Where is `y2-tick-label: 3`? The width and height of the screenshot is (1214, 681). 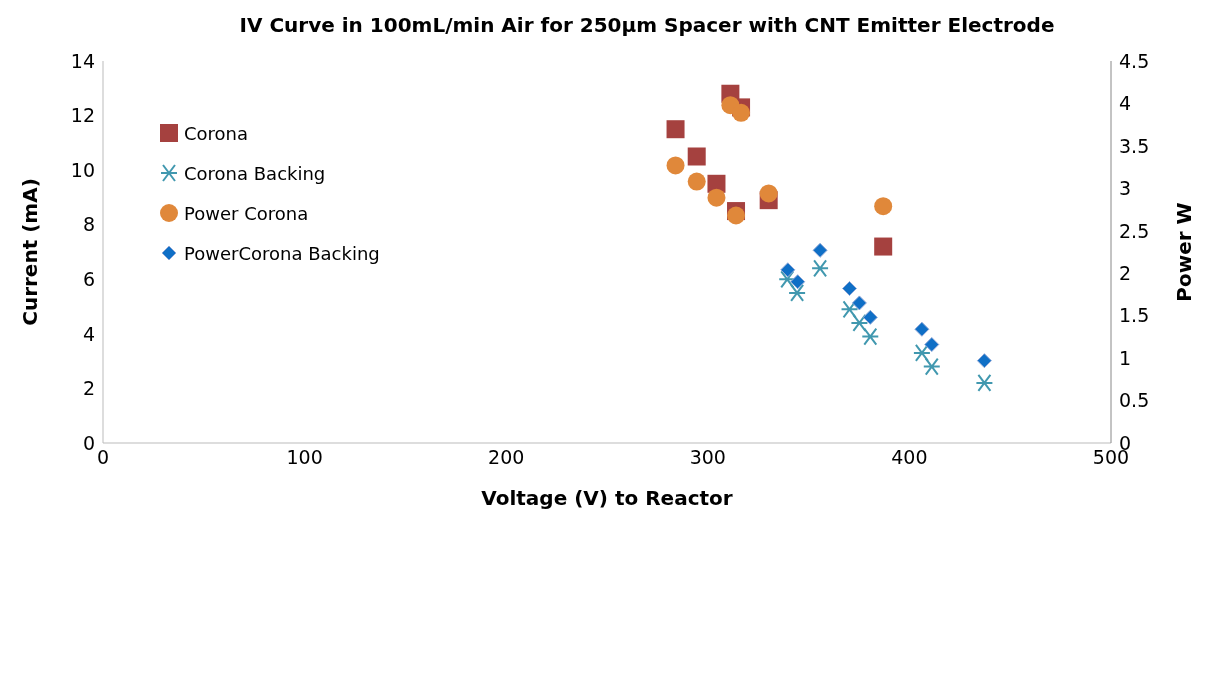 y2-tick-label: 3 is located at coordinates (1125, 188).